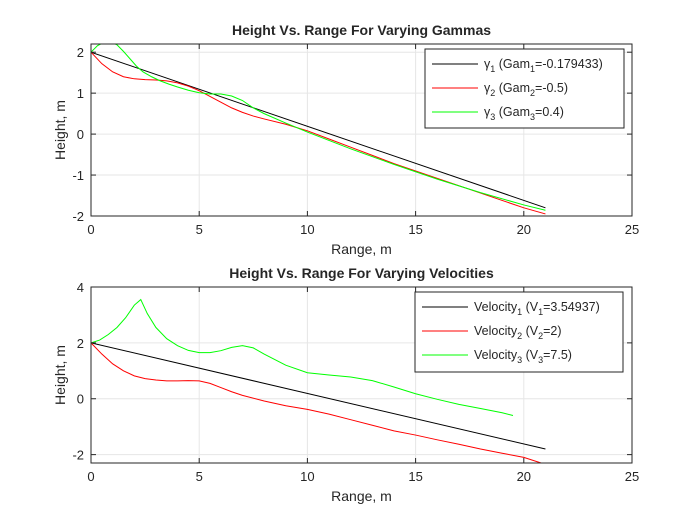 This screenshot has width=700, height=525. Describe the element at coordinates (543, 65) in the screenshot. I see `legend-label-1: γ1 (Gam1=-0.179433)` at that location.